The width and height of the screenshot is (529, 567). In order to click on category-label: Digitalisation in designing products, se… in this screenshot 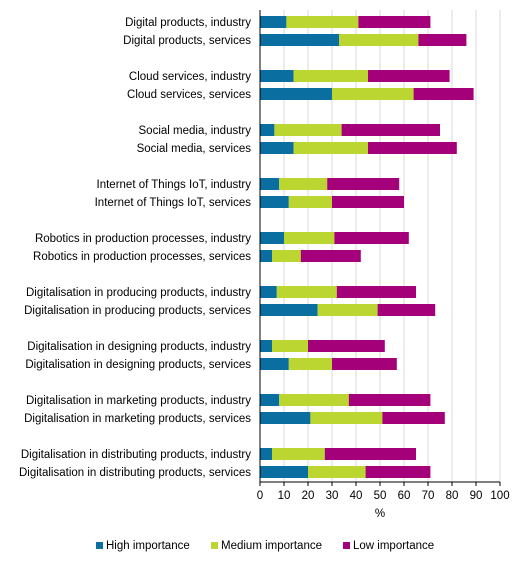, I will do `click(138, 365)`.